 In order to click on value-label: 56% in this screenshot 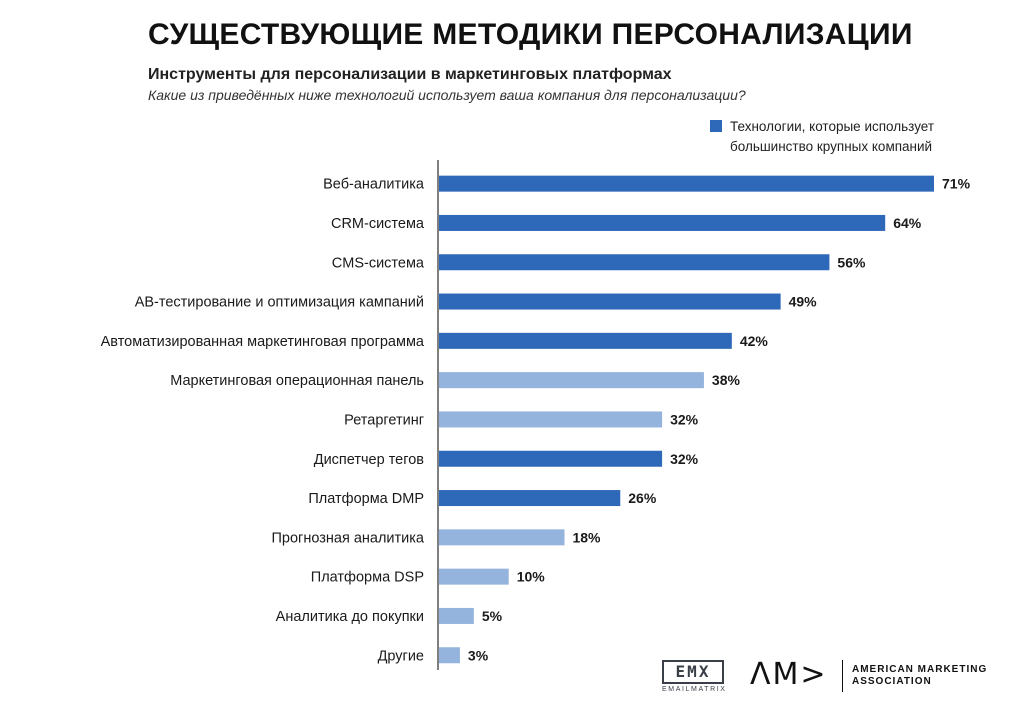, I will do `click(851, 262)`.